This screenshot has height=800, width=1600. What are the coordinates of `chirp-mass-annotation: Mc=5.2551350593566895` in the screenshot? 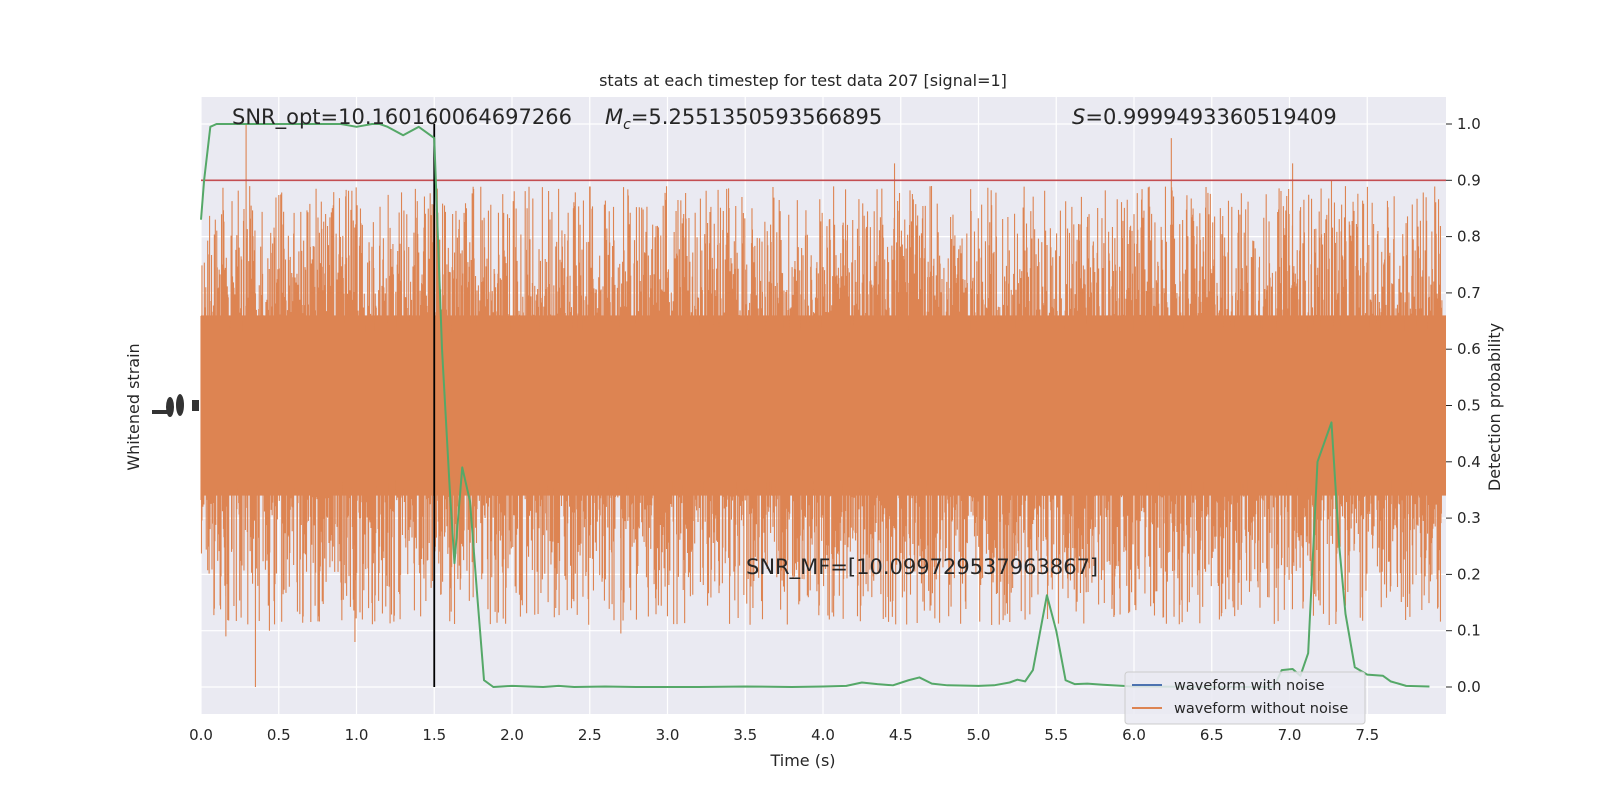 It's located at (743, 119).